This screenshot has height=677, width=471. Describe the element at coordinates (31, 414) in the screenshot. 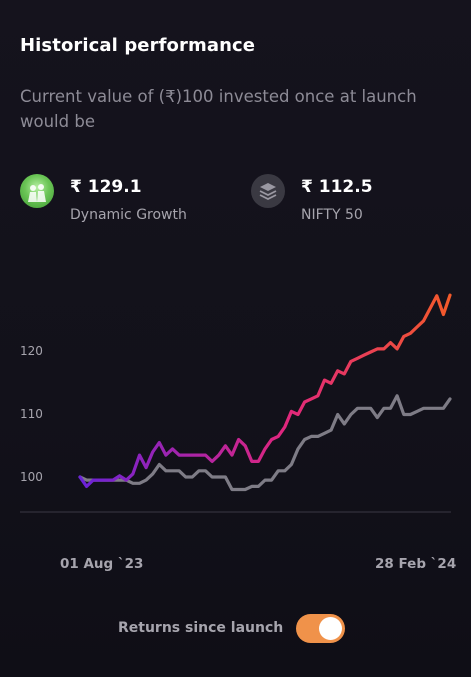

I see `y-tick-label: 110` at that location.